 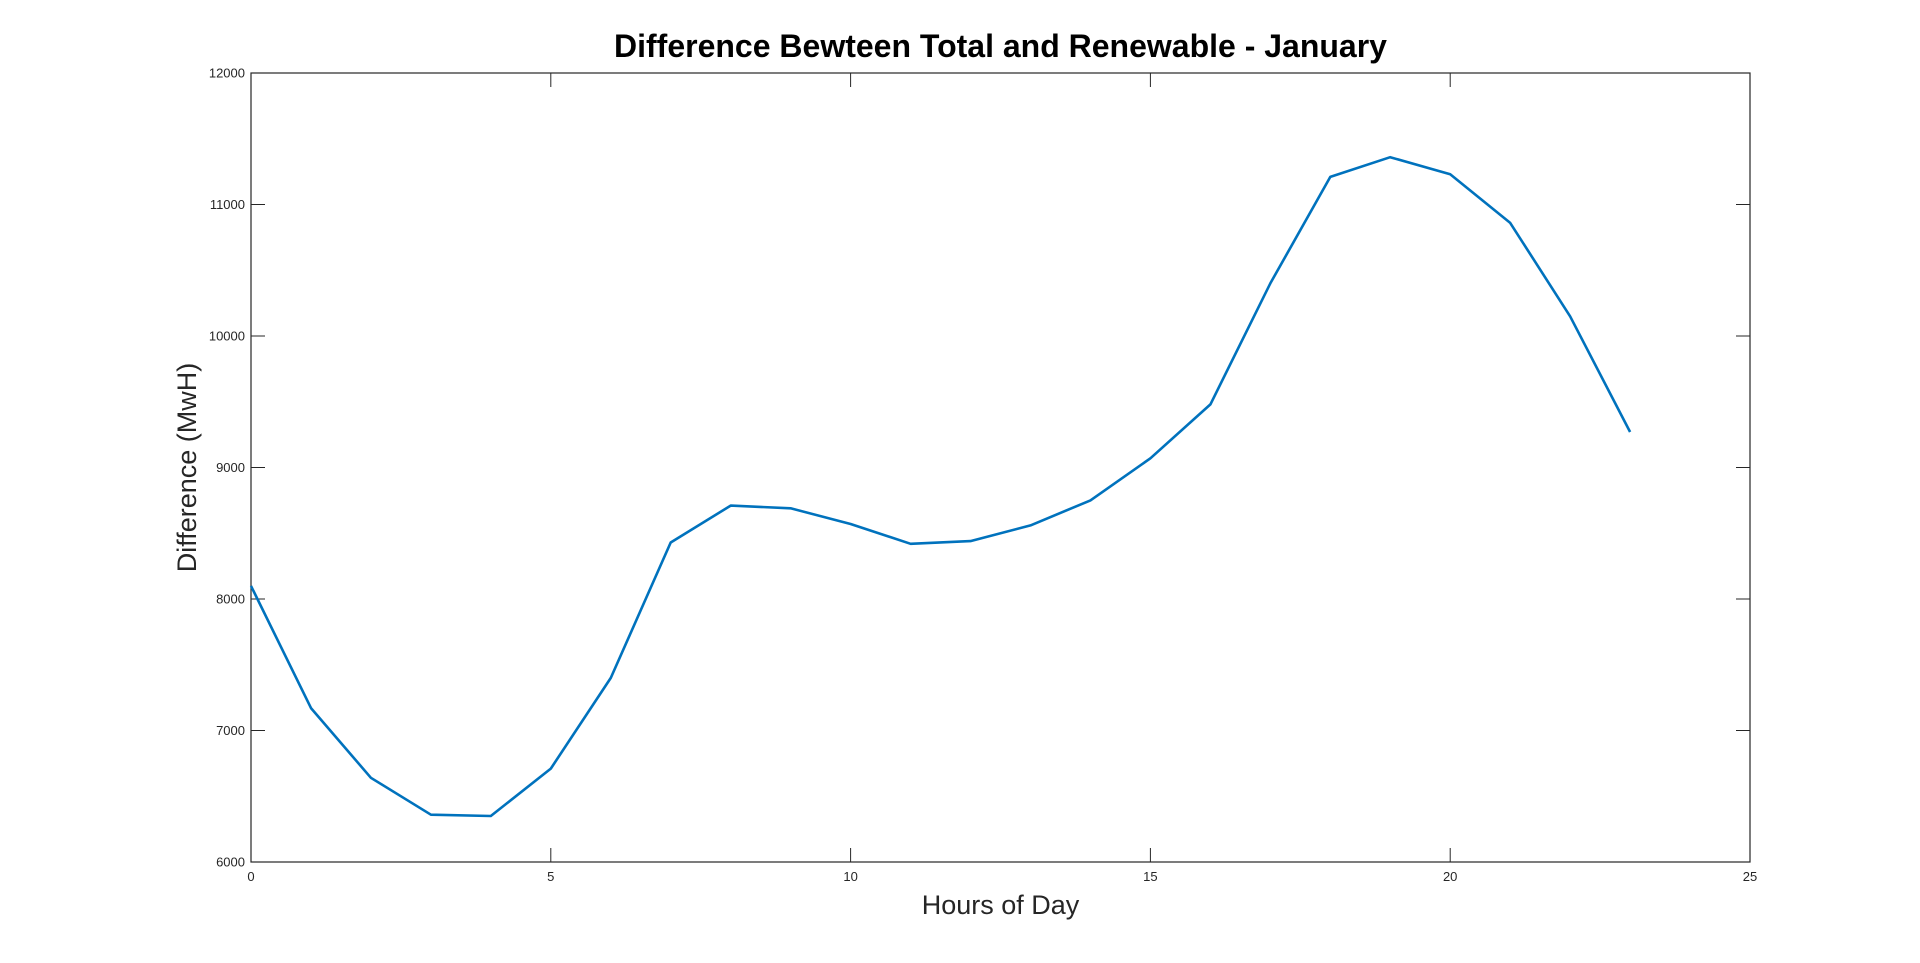 I want to click on y-tick-label: 9000, so click(x=230, y=467).